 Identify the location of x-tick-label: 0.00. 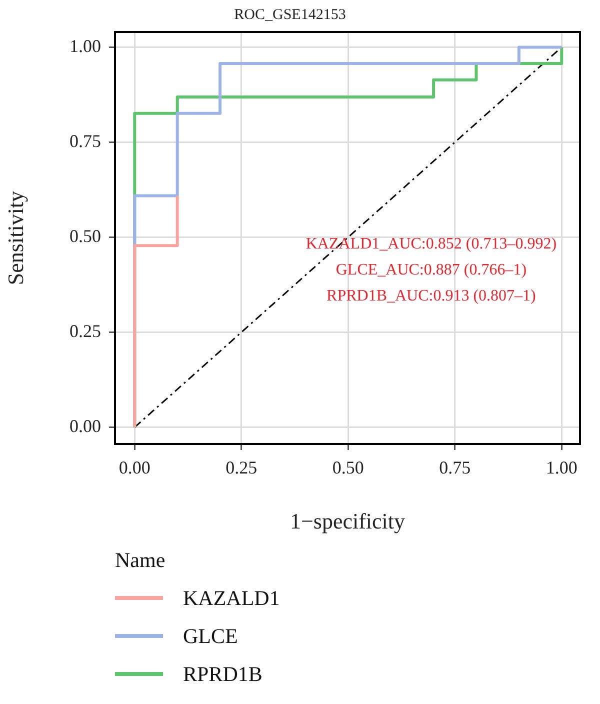
(134, 468).